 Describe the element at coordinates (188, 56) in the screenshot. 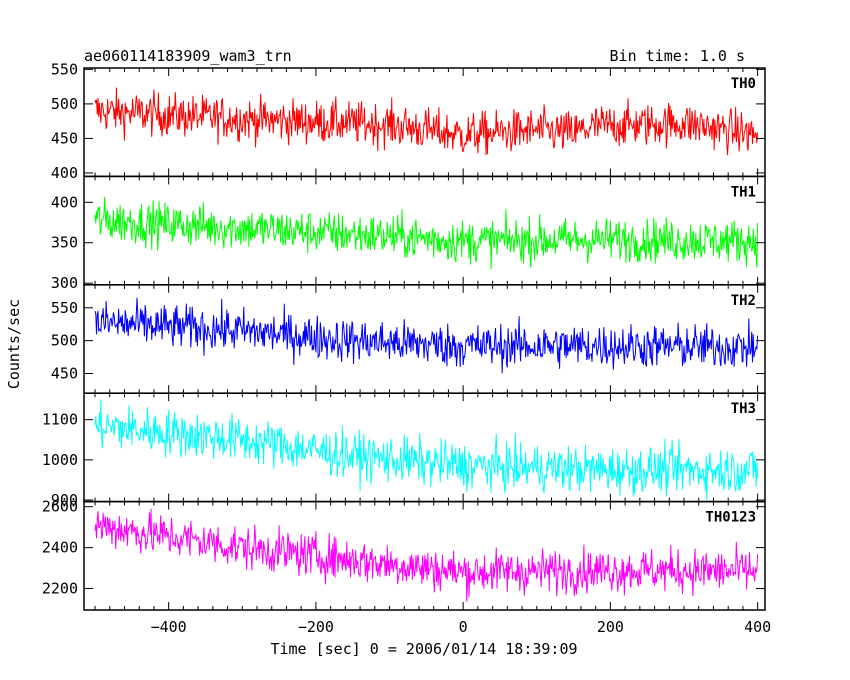

I see `chart-title: ae060114183909_wam3_trn` at that location.